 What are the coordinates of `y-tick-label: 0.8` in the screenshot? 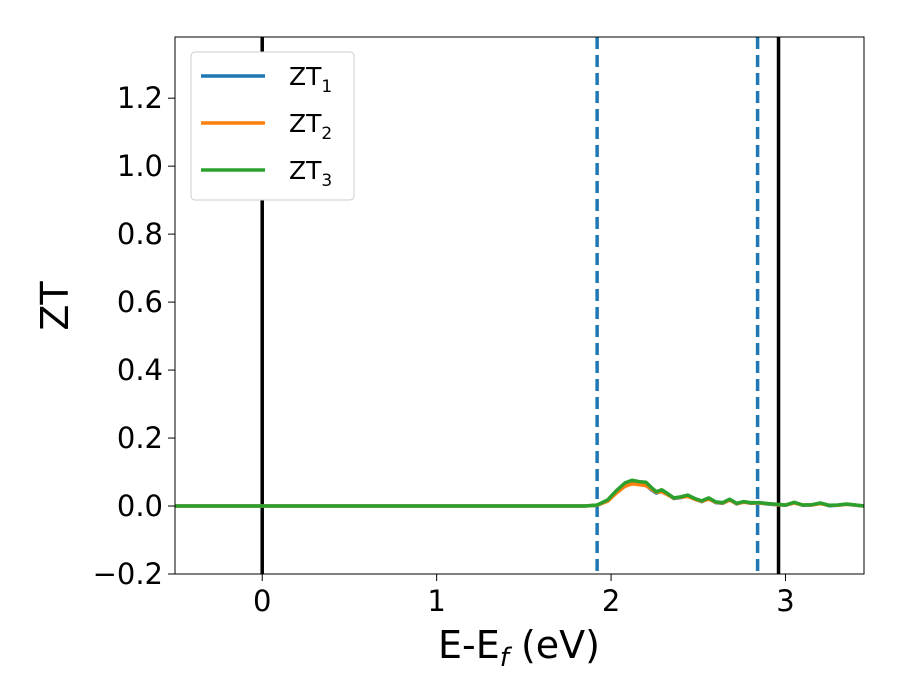 It's located at (140, 234).